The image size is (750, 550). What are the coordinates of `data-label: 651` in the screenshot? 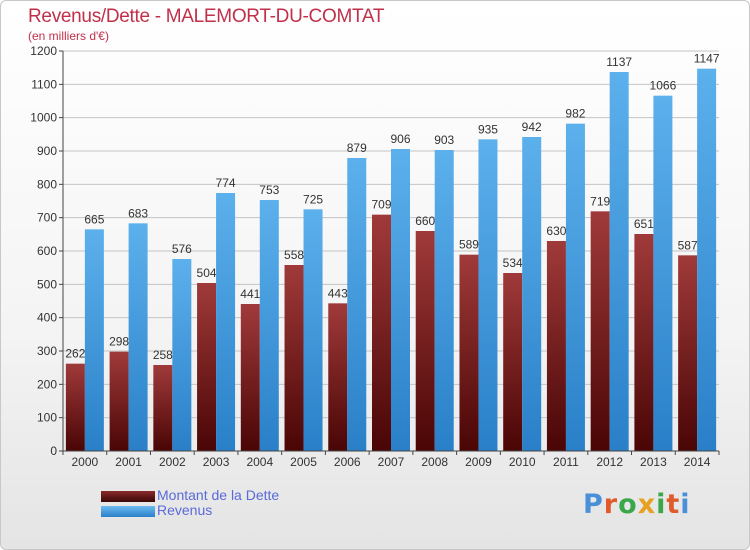 It's located at (644, 224).